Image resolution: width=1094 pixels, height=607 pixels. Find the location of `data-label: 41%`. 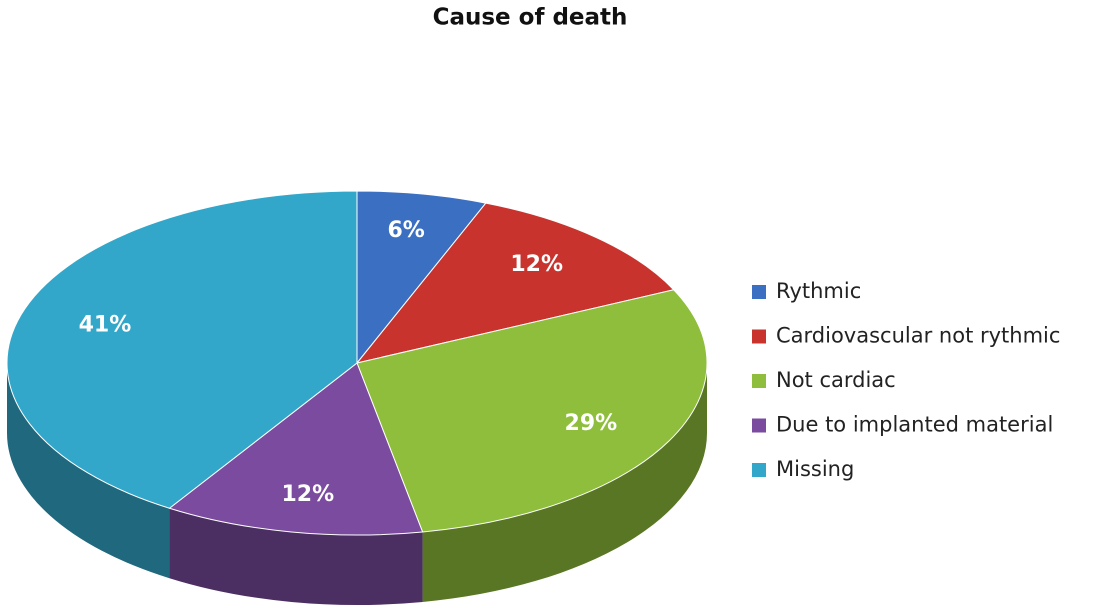

data-label: 41% is located at coordinates (105, 325).